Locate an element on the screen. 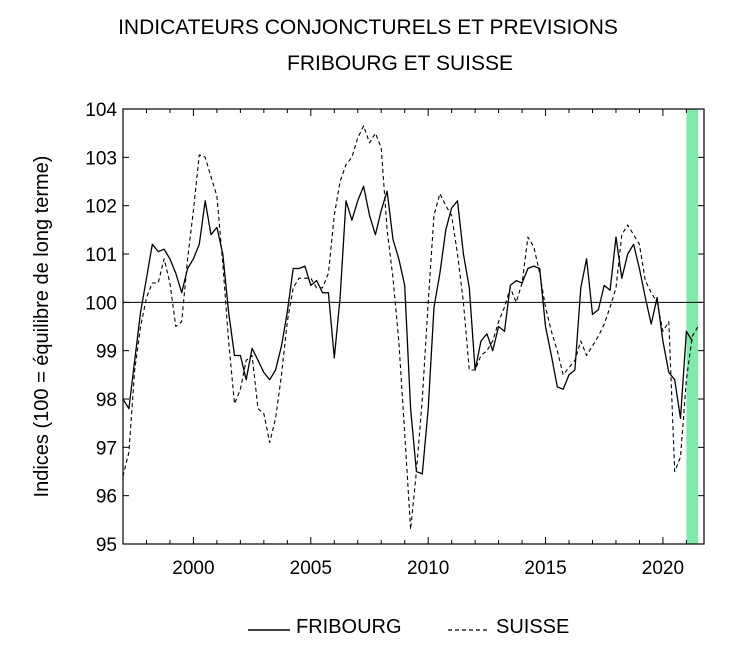 Image resolution: width=740 pixels, height=654 pixels. legend-swatch-fribourg is located at coordinates (269, 630).